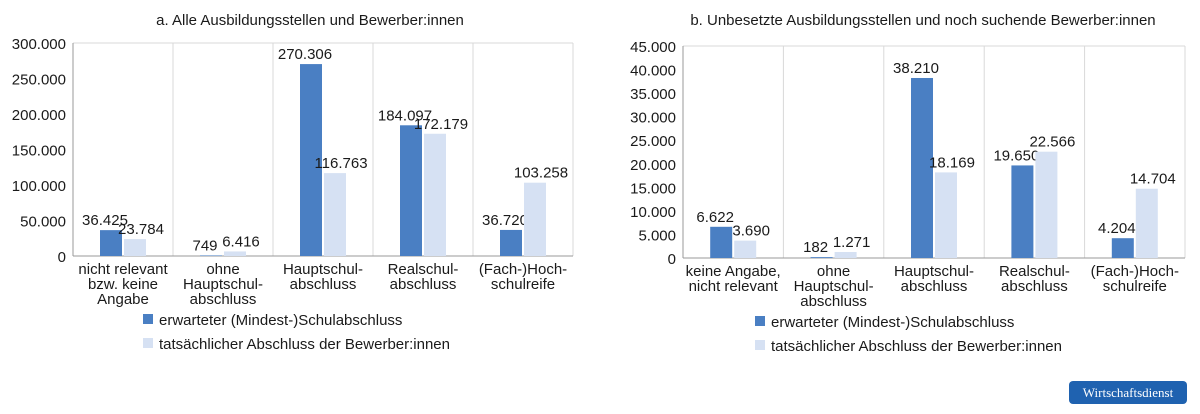  What do you see at coordinates (653, 94) in the screenshot?
I see `y-tick-label: 35.000` at bounding box center [653, 94].